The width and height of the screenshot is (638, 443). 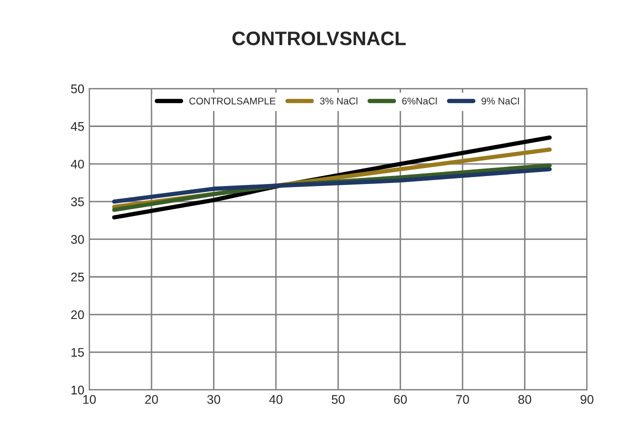 I want to click on x-tick-label: 20, so click(x=151, y=399).